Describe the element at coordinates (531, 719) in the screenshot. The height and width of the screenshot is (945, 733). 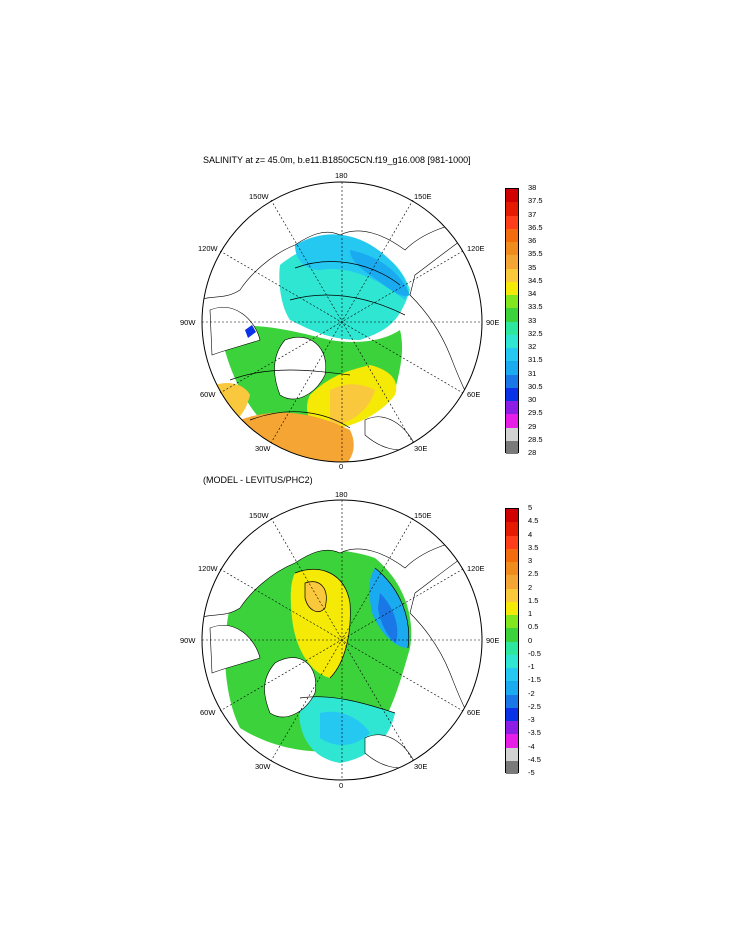
I see `colorbar-tick-label: -3` at that location.